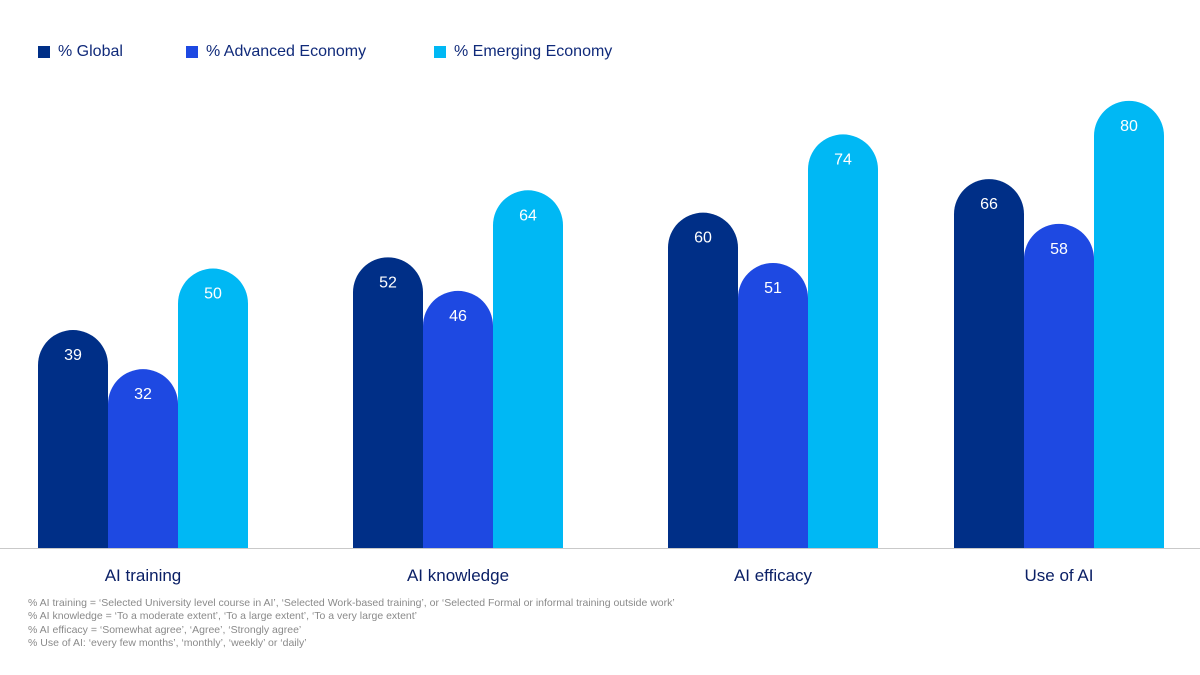 This screenshot has width=1200, height=675. Describe the element at coordinates (533, 51) in the screenshot. I see `legend-label-emerging-economy: % Emerging Economy` at that location.